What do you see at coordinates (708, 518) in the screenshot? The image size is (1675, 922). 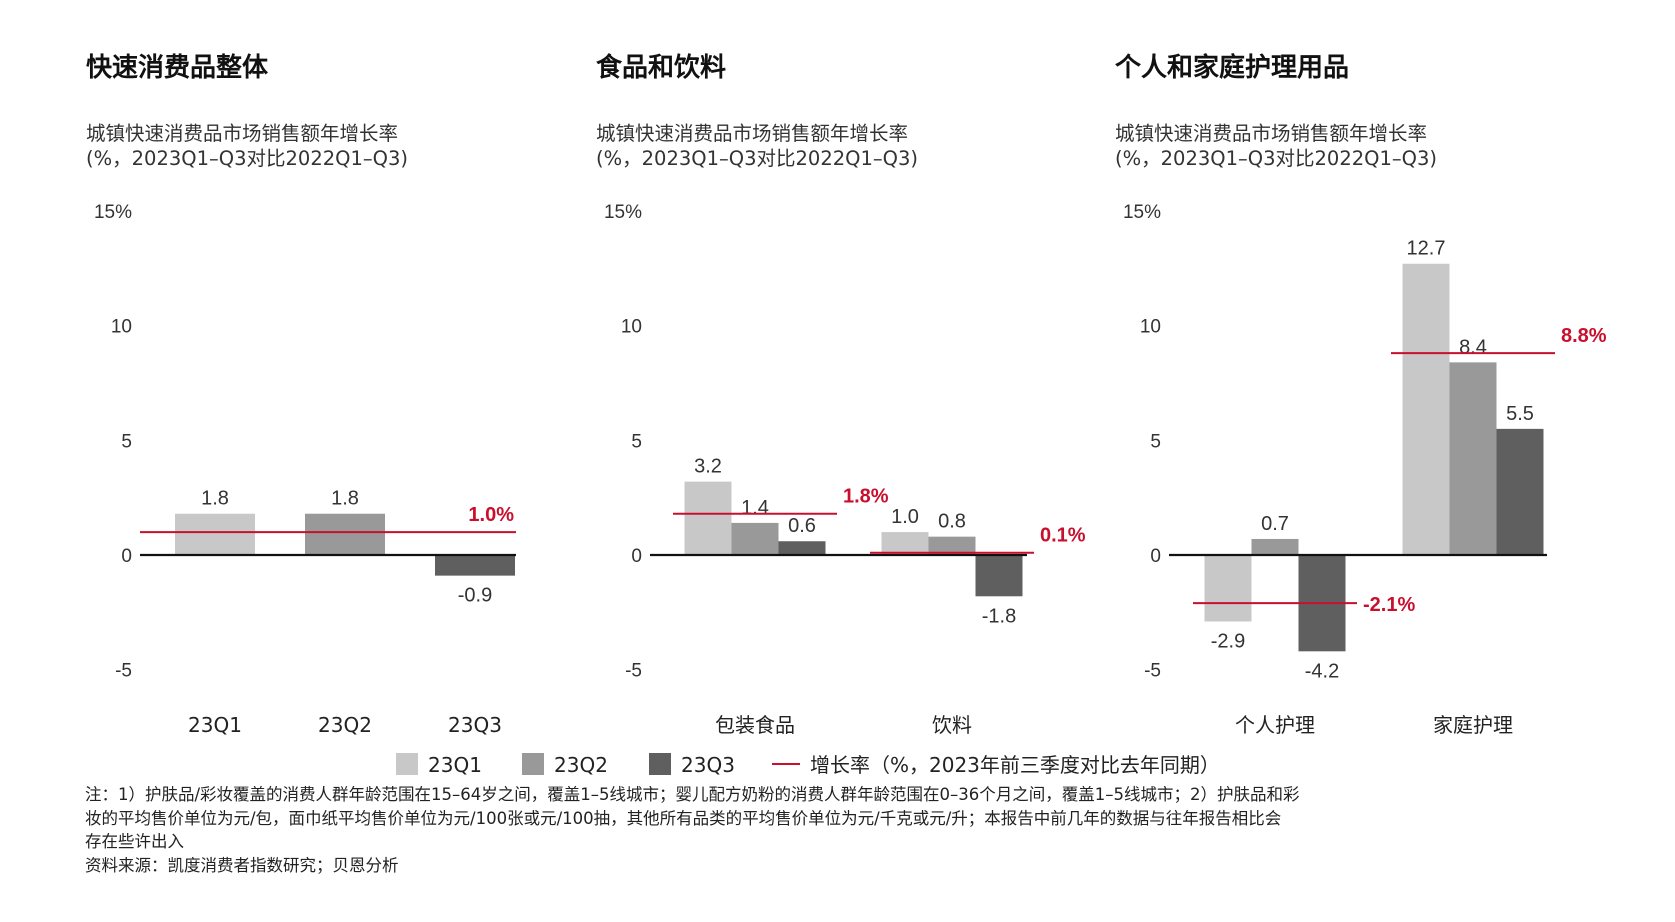 I see `bar-23Q1-包装食品` at bounding box center [708, 518].